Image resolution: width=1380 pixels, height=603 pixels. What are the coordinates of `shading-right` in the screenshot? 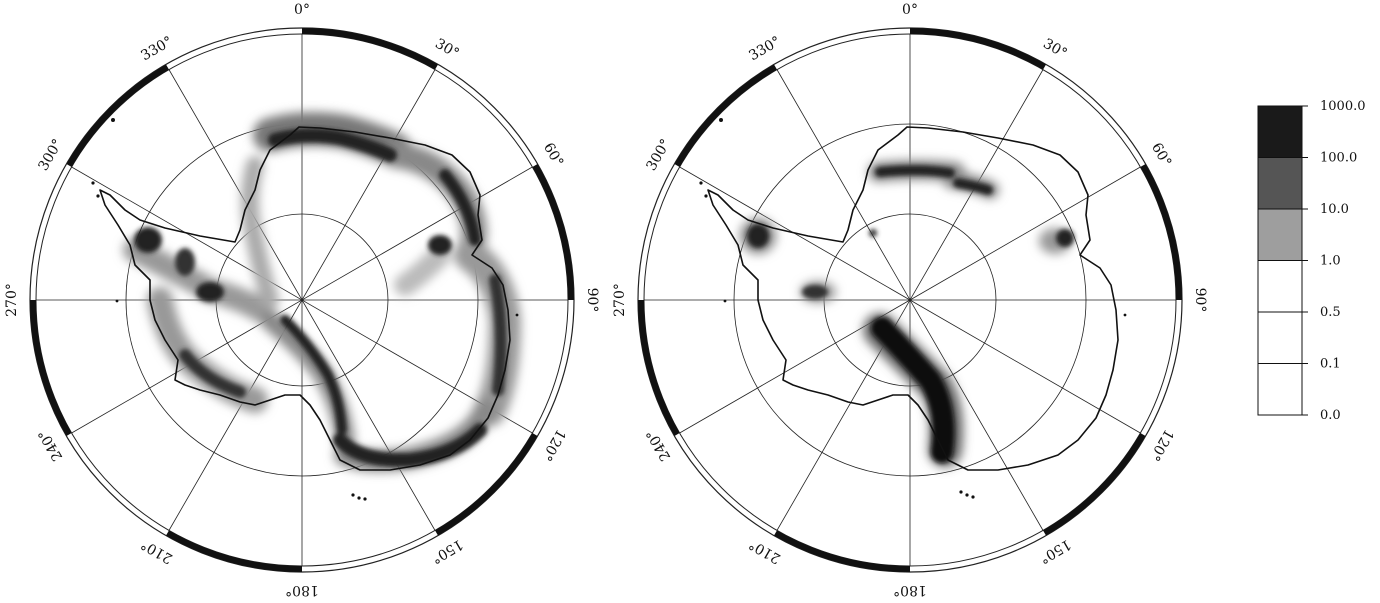 It's located at (905, 313).